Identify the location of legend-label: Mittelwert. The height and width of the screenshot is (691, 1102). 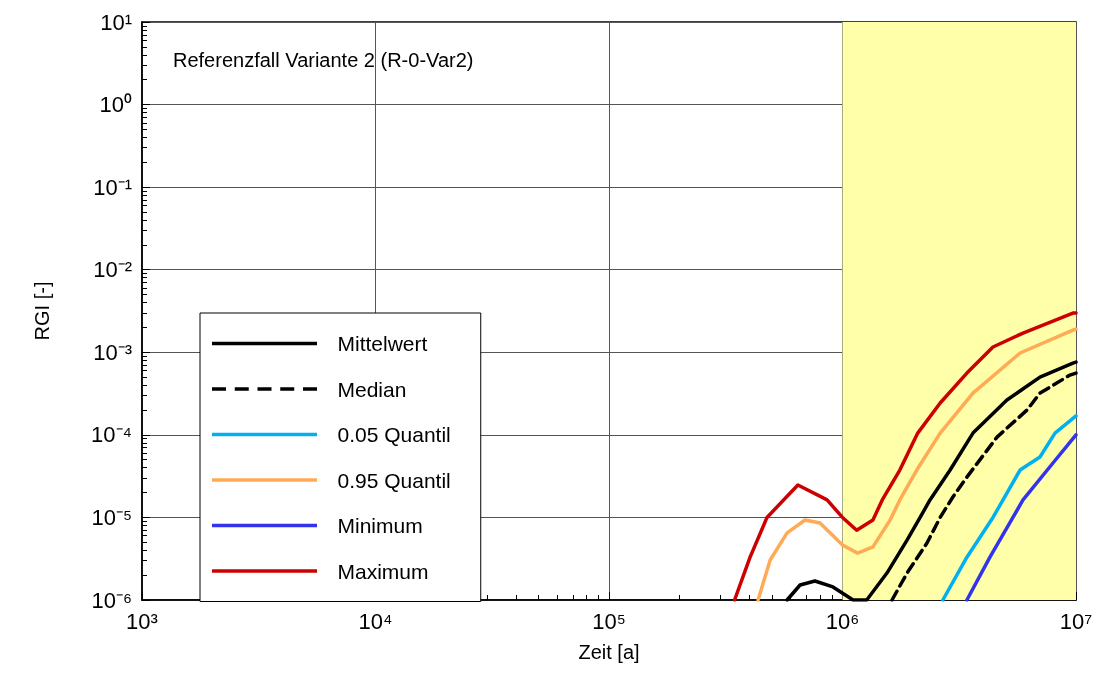
(382, 343).